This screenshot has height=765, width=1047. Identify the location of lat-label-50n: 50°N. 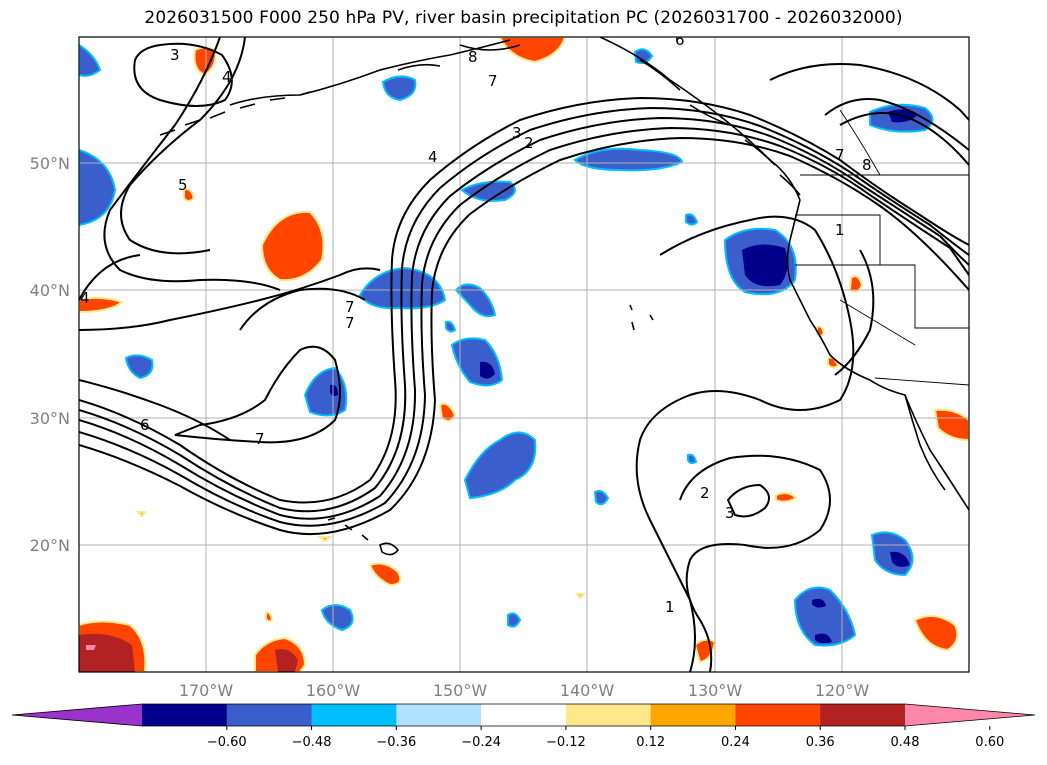
(50, 163).